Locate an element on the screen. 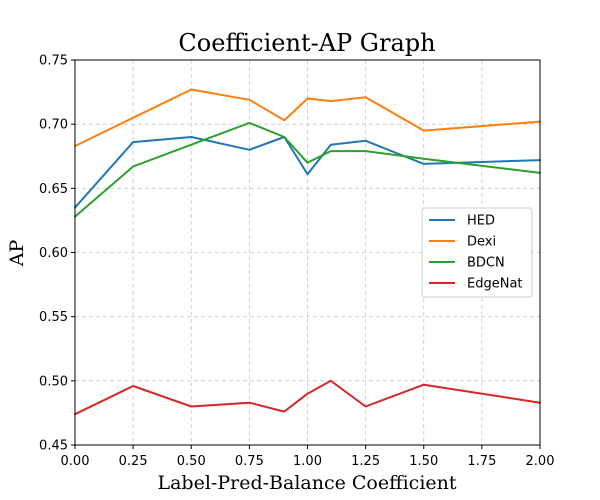 The width and height of the screenshot is (600, 500). y-tick-label: 0.75 is located at coordinates (53, 61).